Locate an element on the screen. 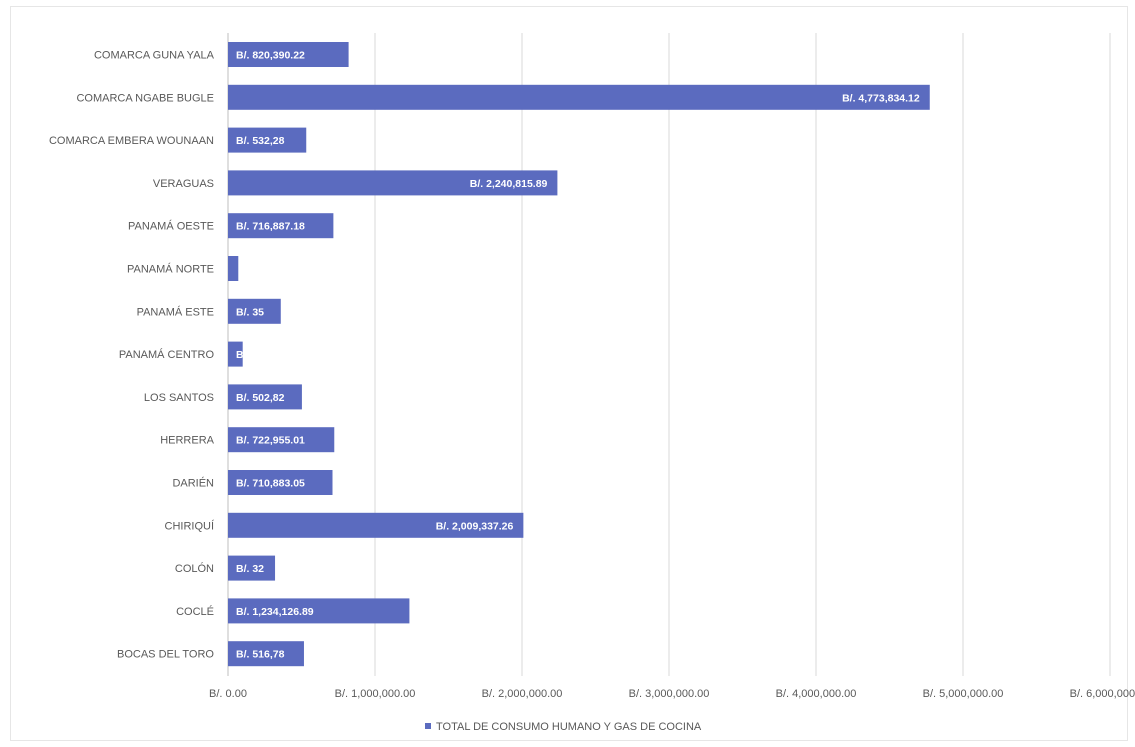  data-label: B/. 710,883.05 is located at coordinates (270, 484).